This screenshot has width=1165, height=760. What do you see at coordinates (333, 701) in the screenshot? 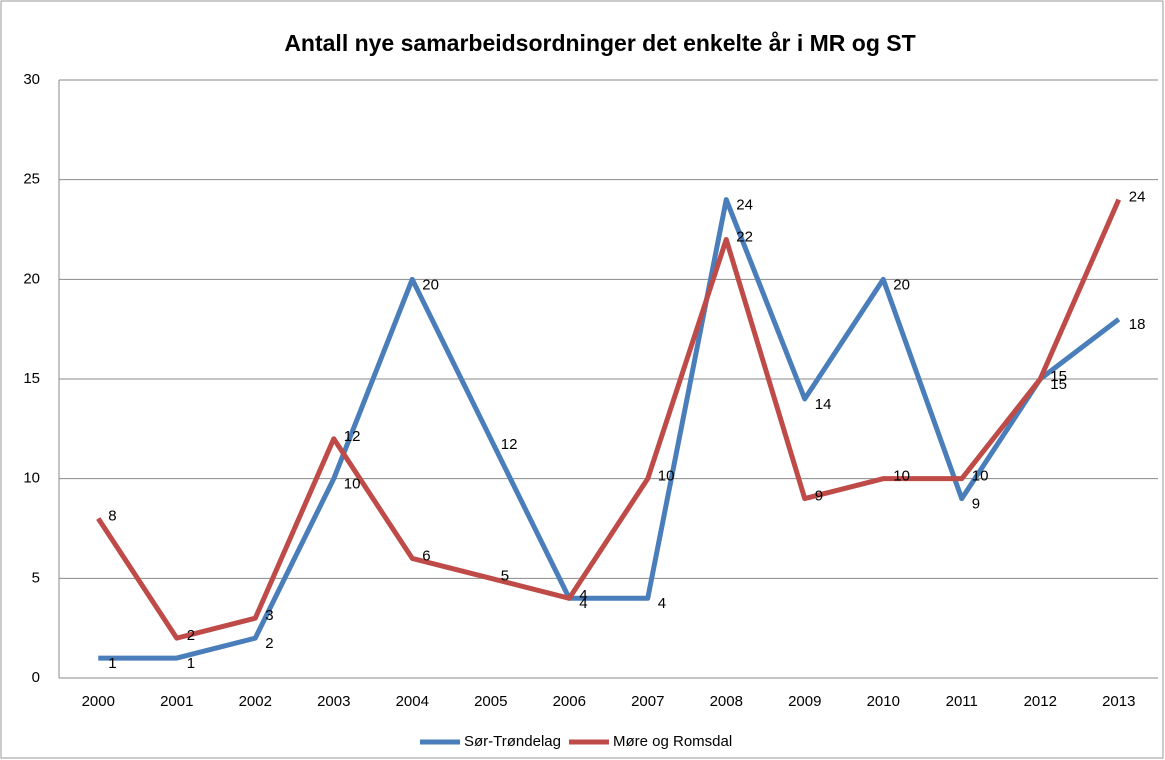
I see `x-tick-label: 2003` at bounding box center [333, 701].